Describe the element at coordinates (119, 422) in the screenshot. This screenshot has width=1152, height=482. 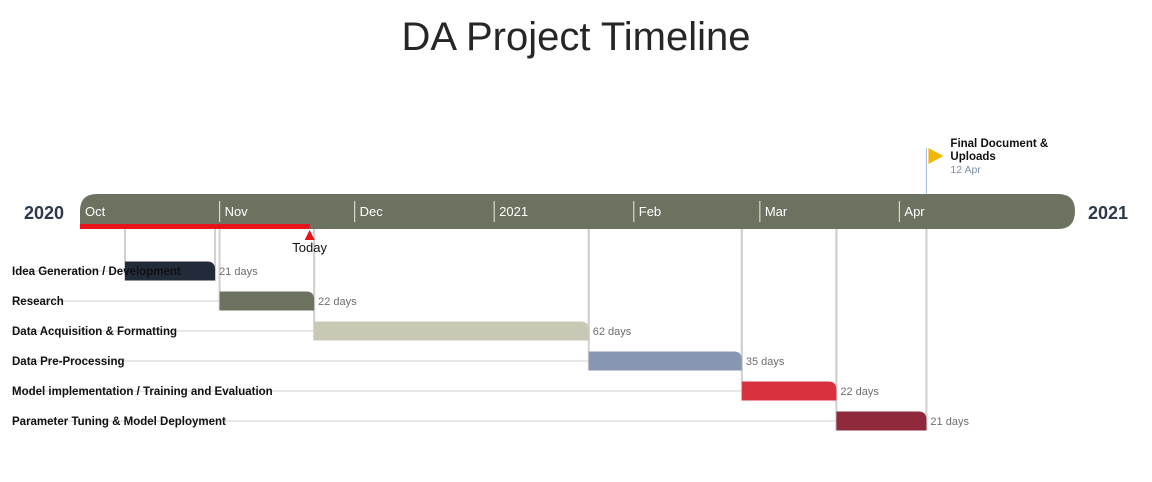
I see `task-name: Parameter Tuning & Model Deployment` at that location.